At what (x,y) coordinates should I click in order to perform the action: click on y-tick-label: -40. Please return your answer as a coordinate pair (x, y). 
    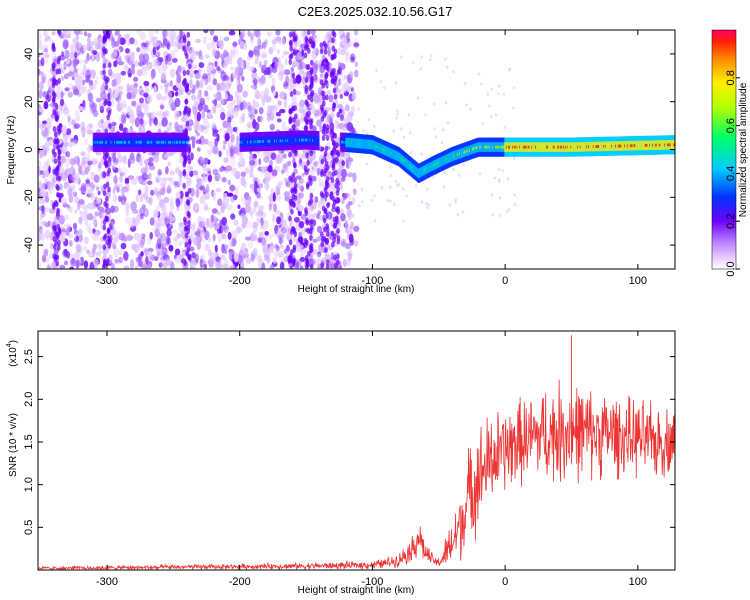
    Looking at the image, I should click on (29, 245).